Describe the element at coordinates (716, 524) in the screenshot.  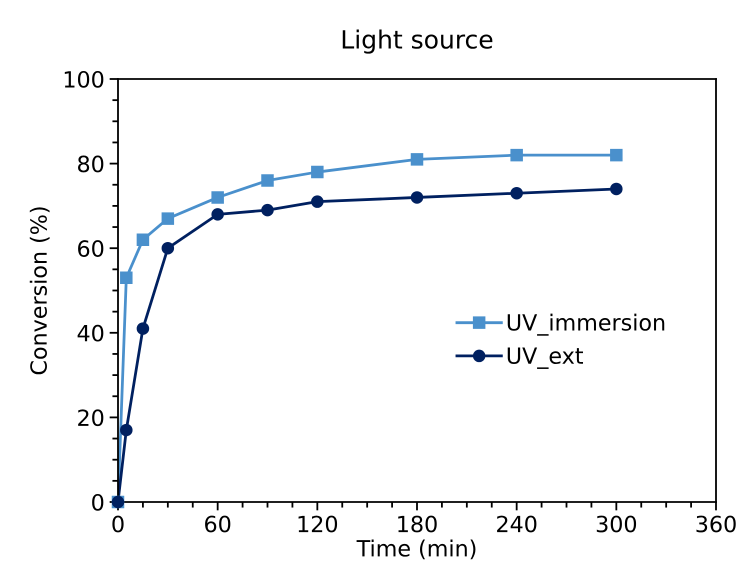
I see `x-tick-label: 360` at that location.